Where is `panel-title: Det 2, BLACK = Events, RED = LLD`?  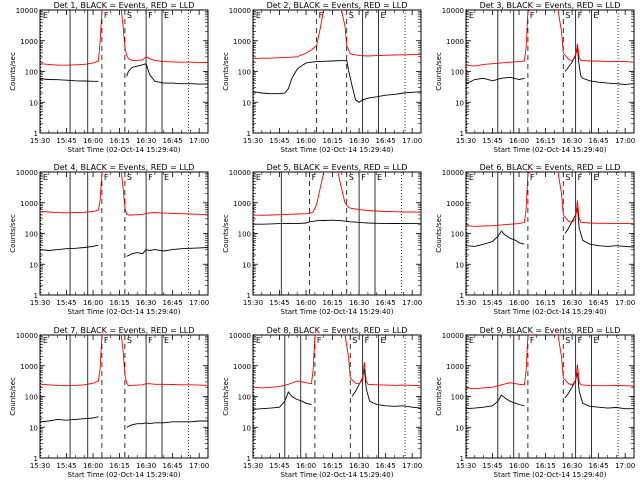
panel-title: Det 2, BLACK = Events, RED = LLD is located at coordinates (337, 5).